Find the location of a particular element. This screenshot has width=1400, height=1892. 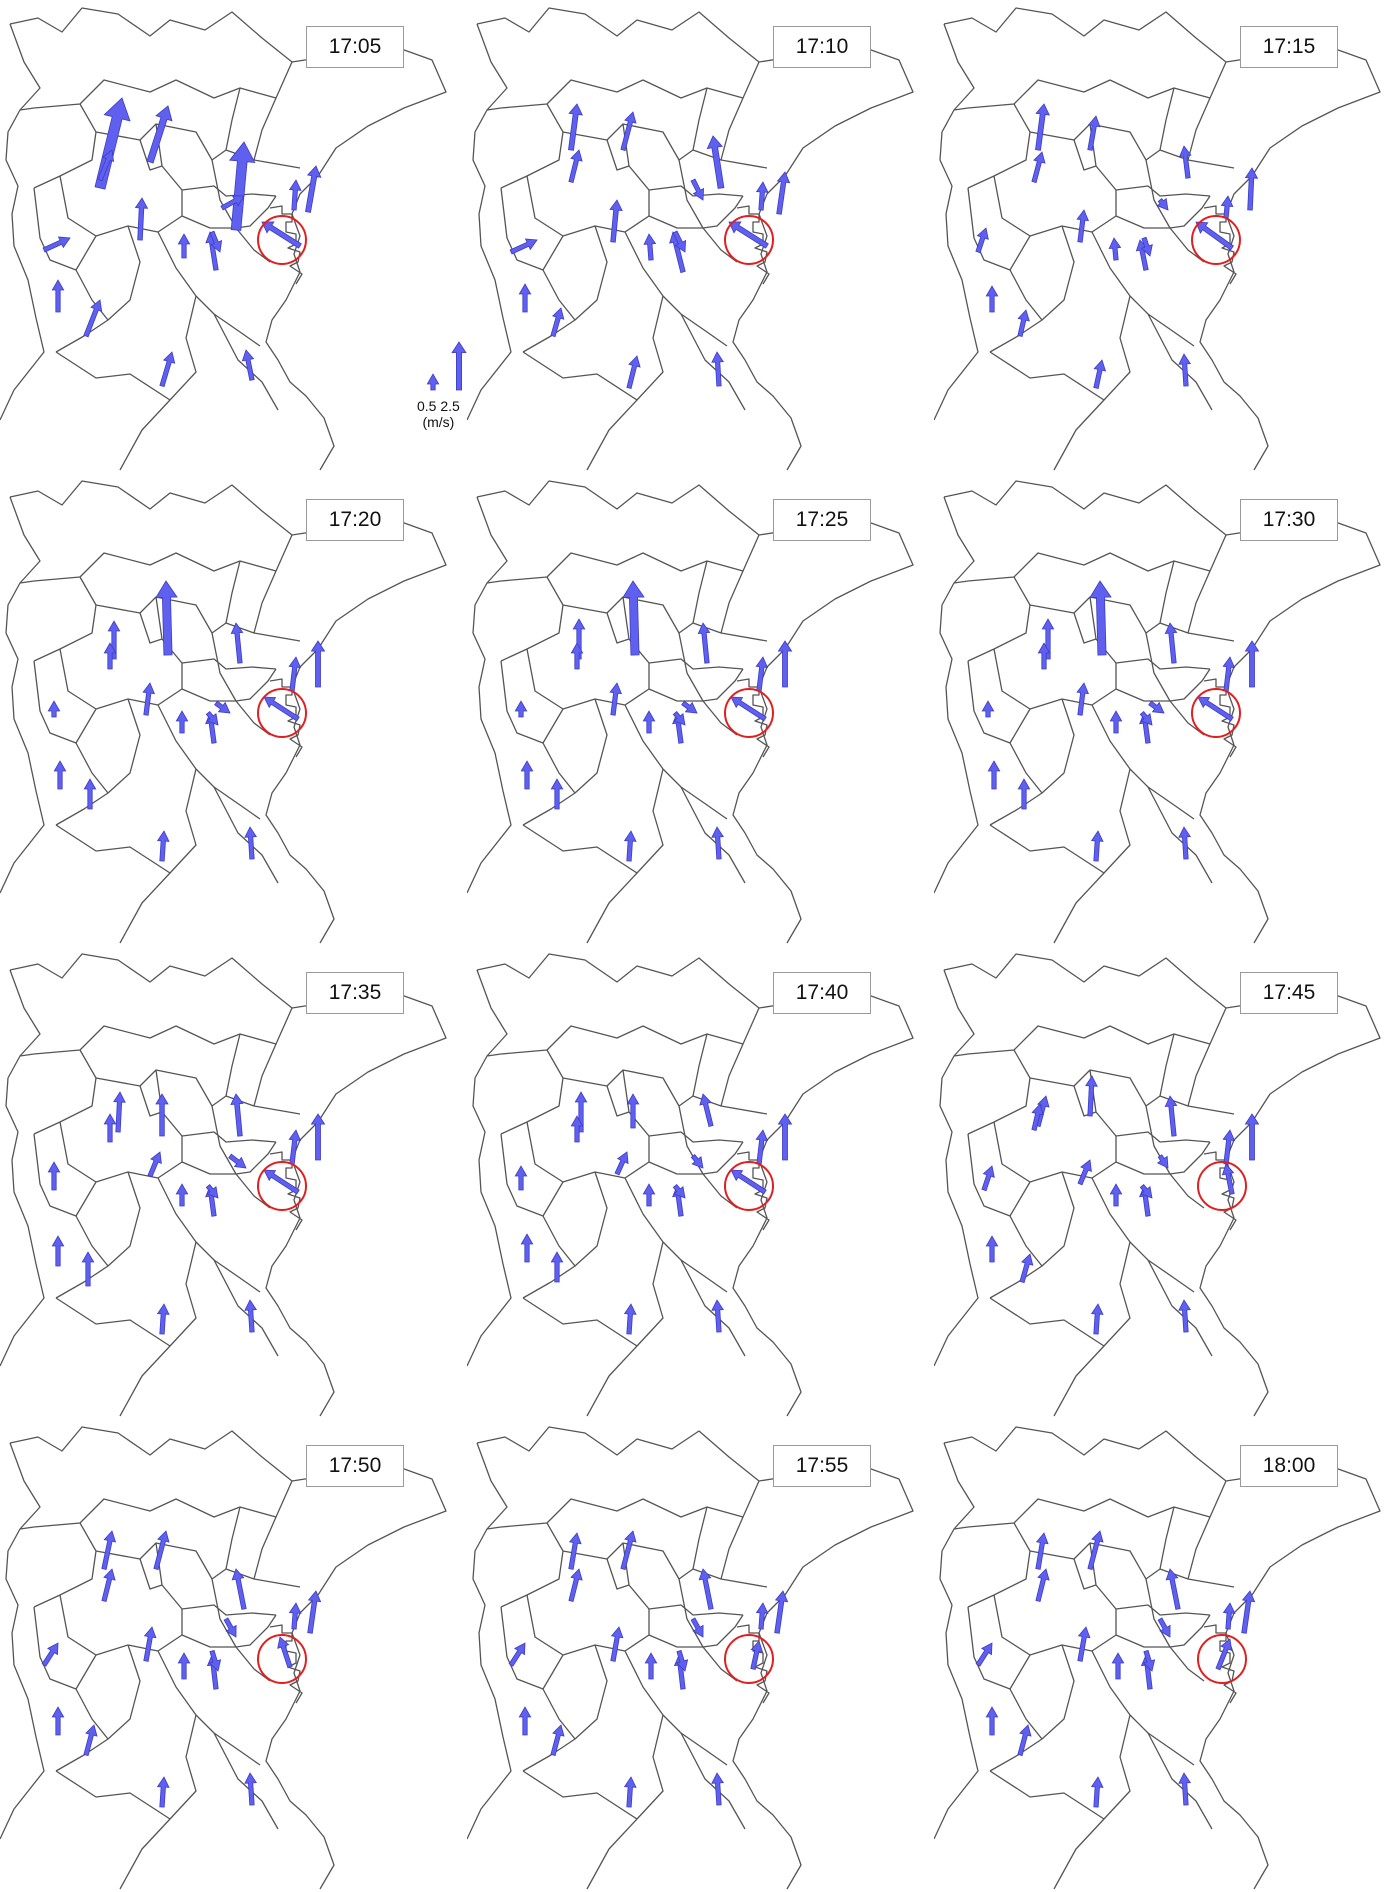

map-panel: 17:45 is located at coordinates (1167, 1182).